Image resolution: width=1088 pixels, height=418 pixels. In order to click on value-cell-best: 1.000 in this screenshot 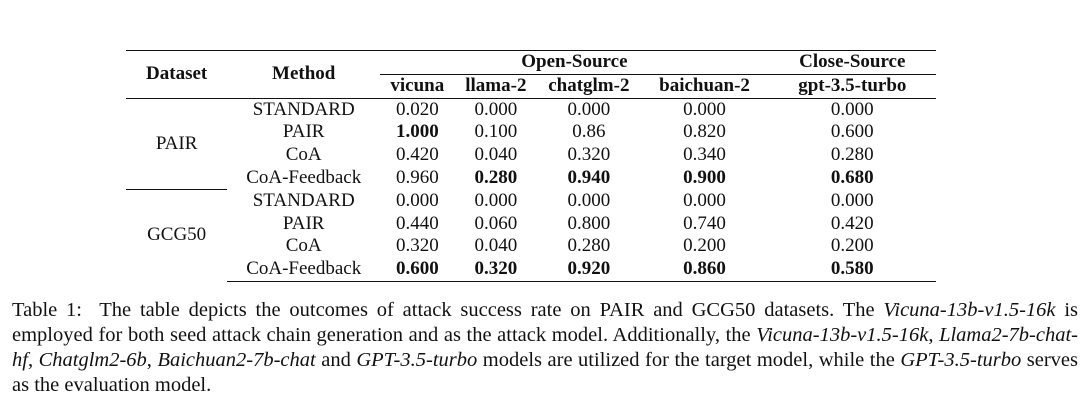, I will do `click(417, 132)`.